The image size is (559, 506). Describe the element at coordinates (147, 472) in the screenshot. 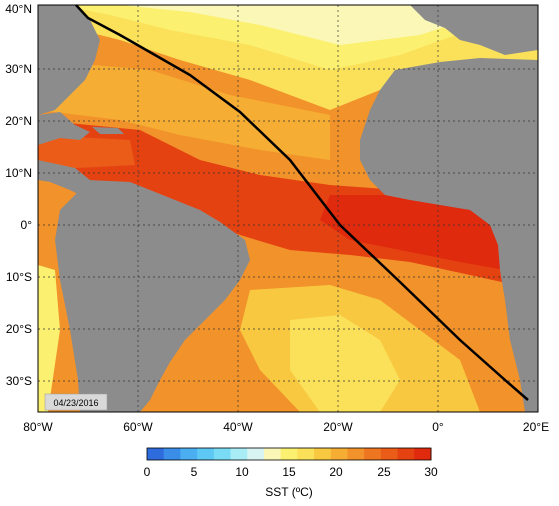

I see `colorbar-tick-label: 0` at that location.